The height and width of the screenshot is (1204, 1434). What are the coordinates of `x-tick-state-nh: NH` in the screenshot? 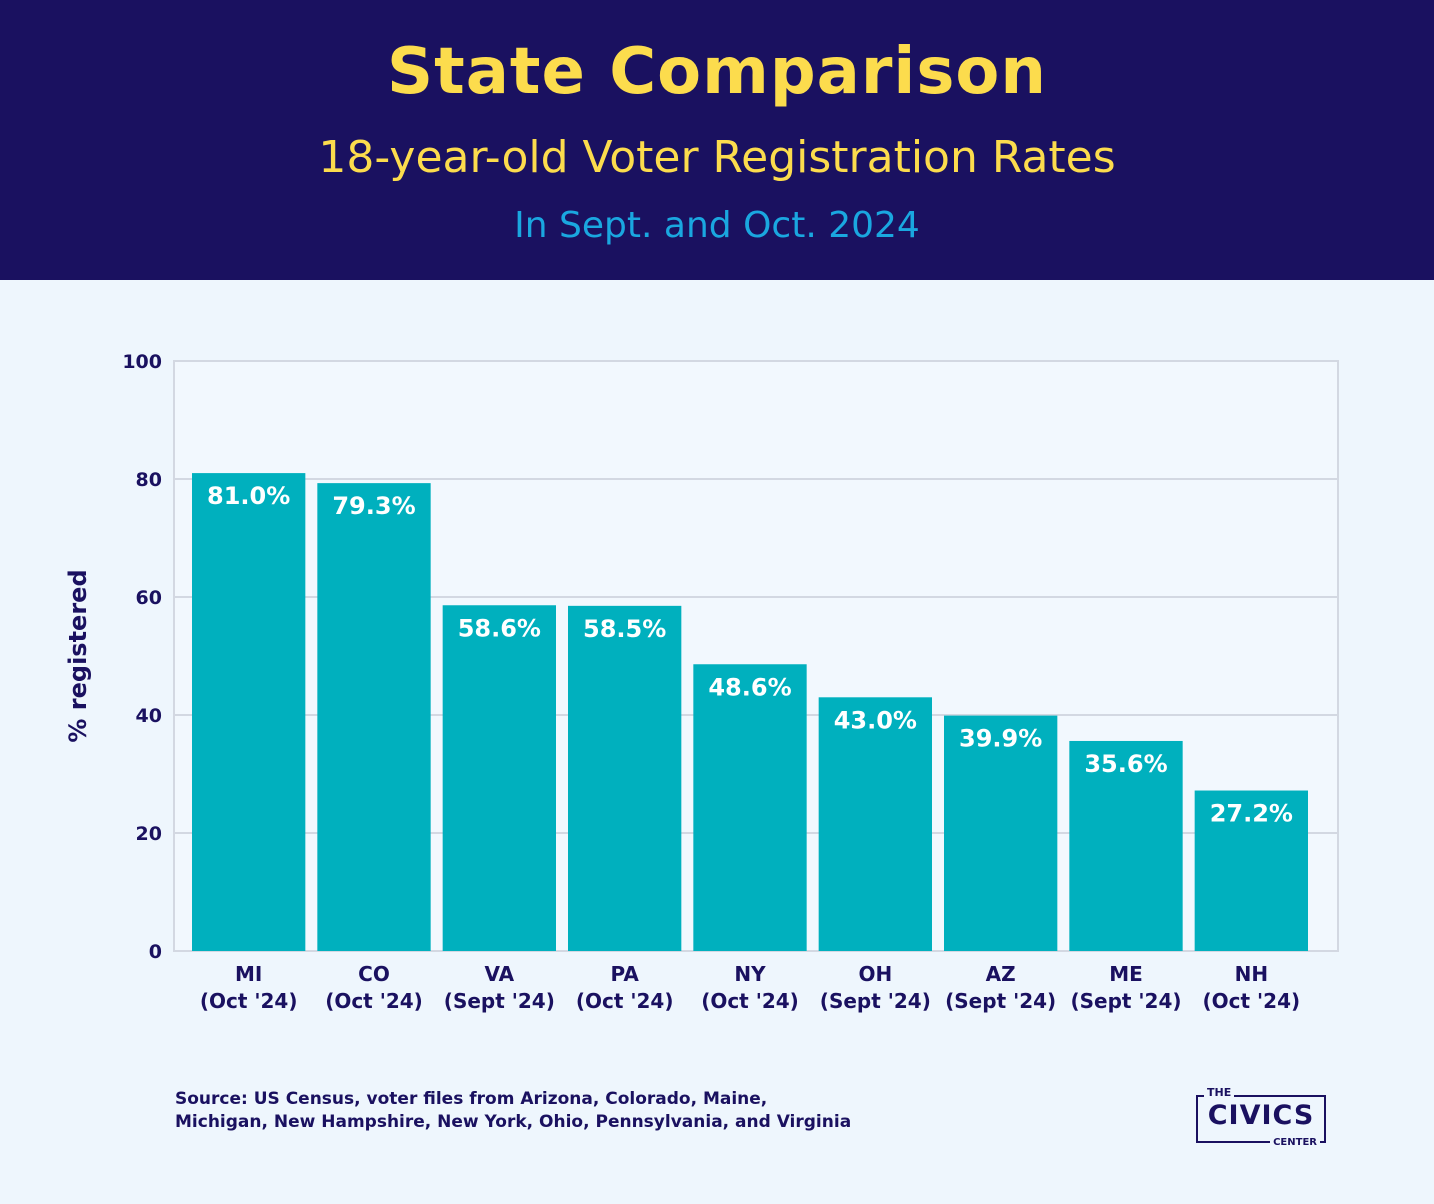 It's located at (1251, 974).